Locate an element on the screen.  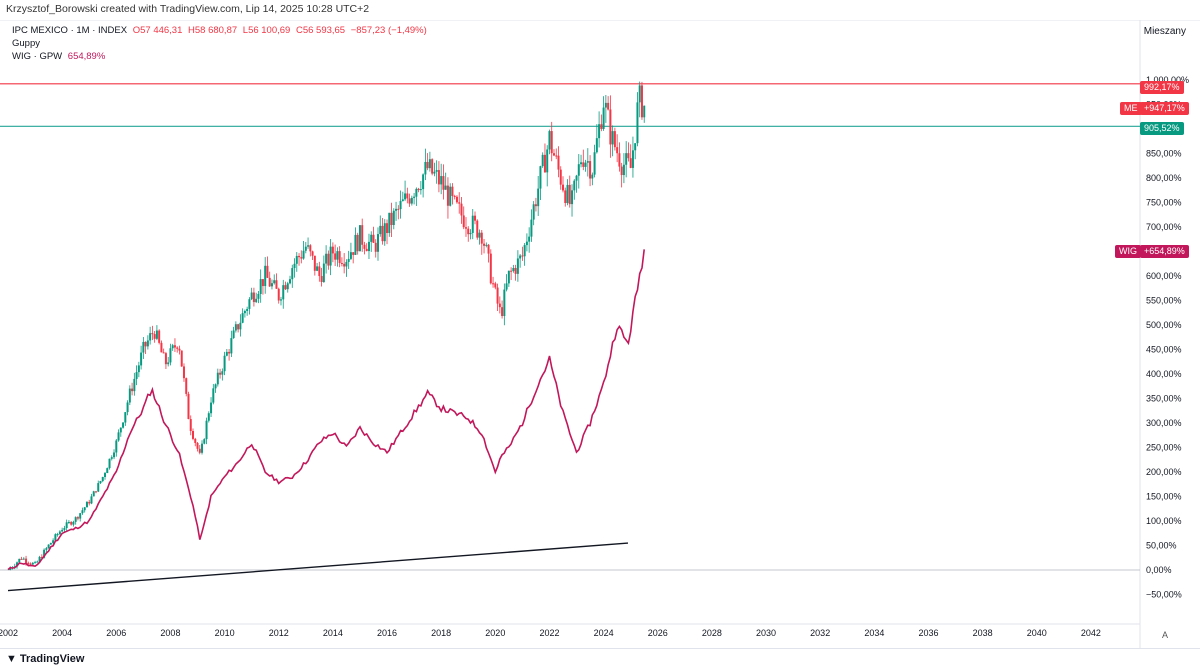
y-tick-label: 250,00% is located at coordinates (1164, 448).